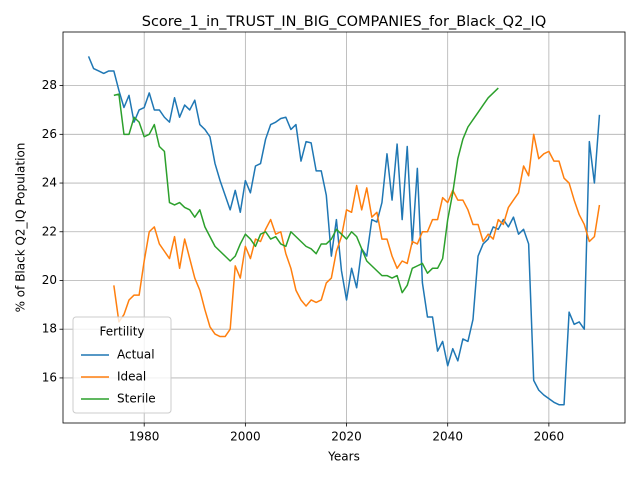 The image size is (640, 480). What do you see at coordinates (49, 85) in the screenshot?
I see `y-tick-label: 28` at bounding box center [49, 85].